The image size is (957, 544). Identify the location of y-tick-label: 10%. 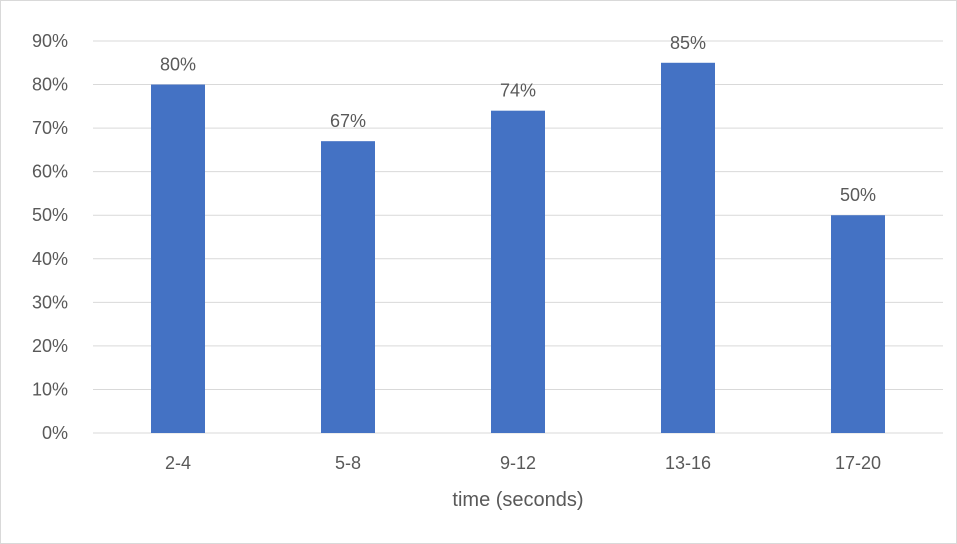
(50, 389).